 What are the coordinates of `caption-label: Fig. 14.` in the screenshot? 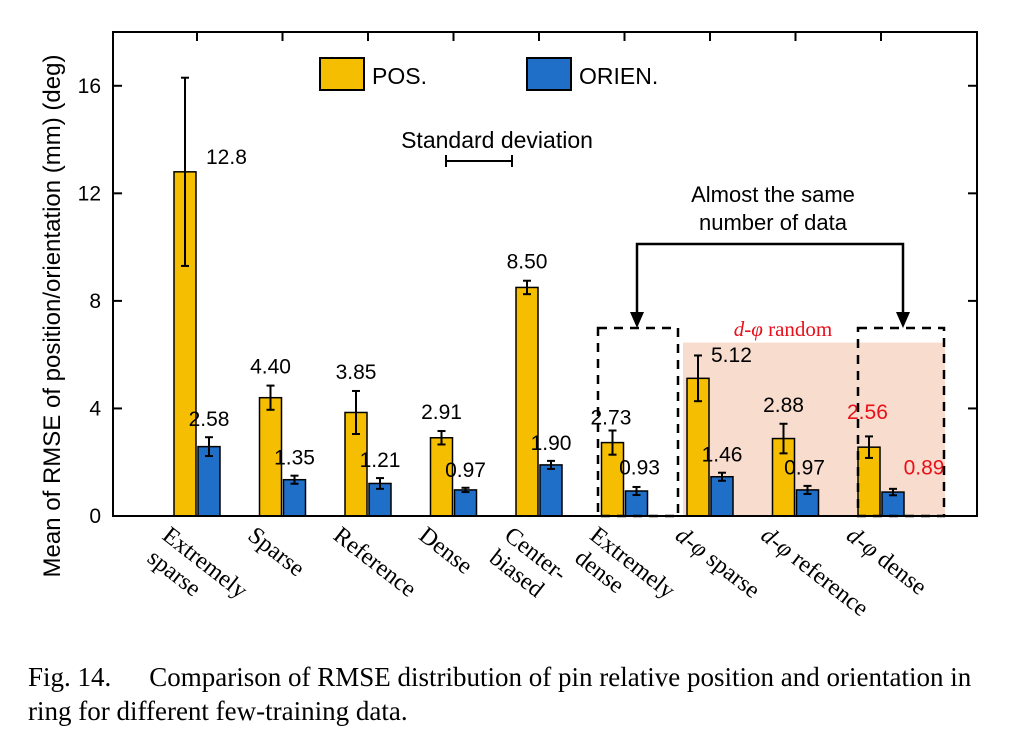 It's located at (70, 677).